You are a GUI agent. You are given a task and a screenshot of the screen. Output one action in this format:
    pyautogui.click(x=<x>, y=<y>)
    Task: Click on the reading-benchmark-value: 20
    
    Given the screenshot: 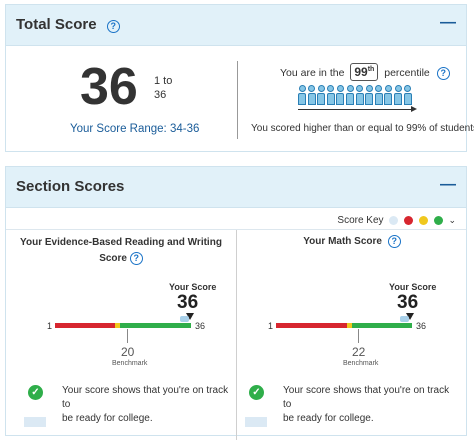 What is the action you would take?
    pyautogui.click(x=128, y=352)
    